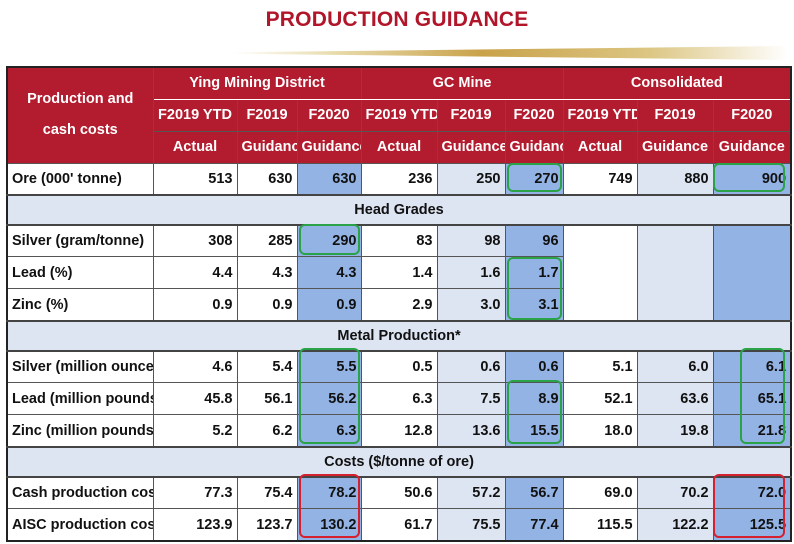 Image resolution: width=794 pixels, height=544 pixels. Describe the element at coordinates (80, 273) in the screenshot. I see `row-label-lead-grade: Lead (%)` at that location.